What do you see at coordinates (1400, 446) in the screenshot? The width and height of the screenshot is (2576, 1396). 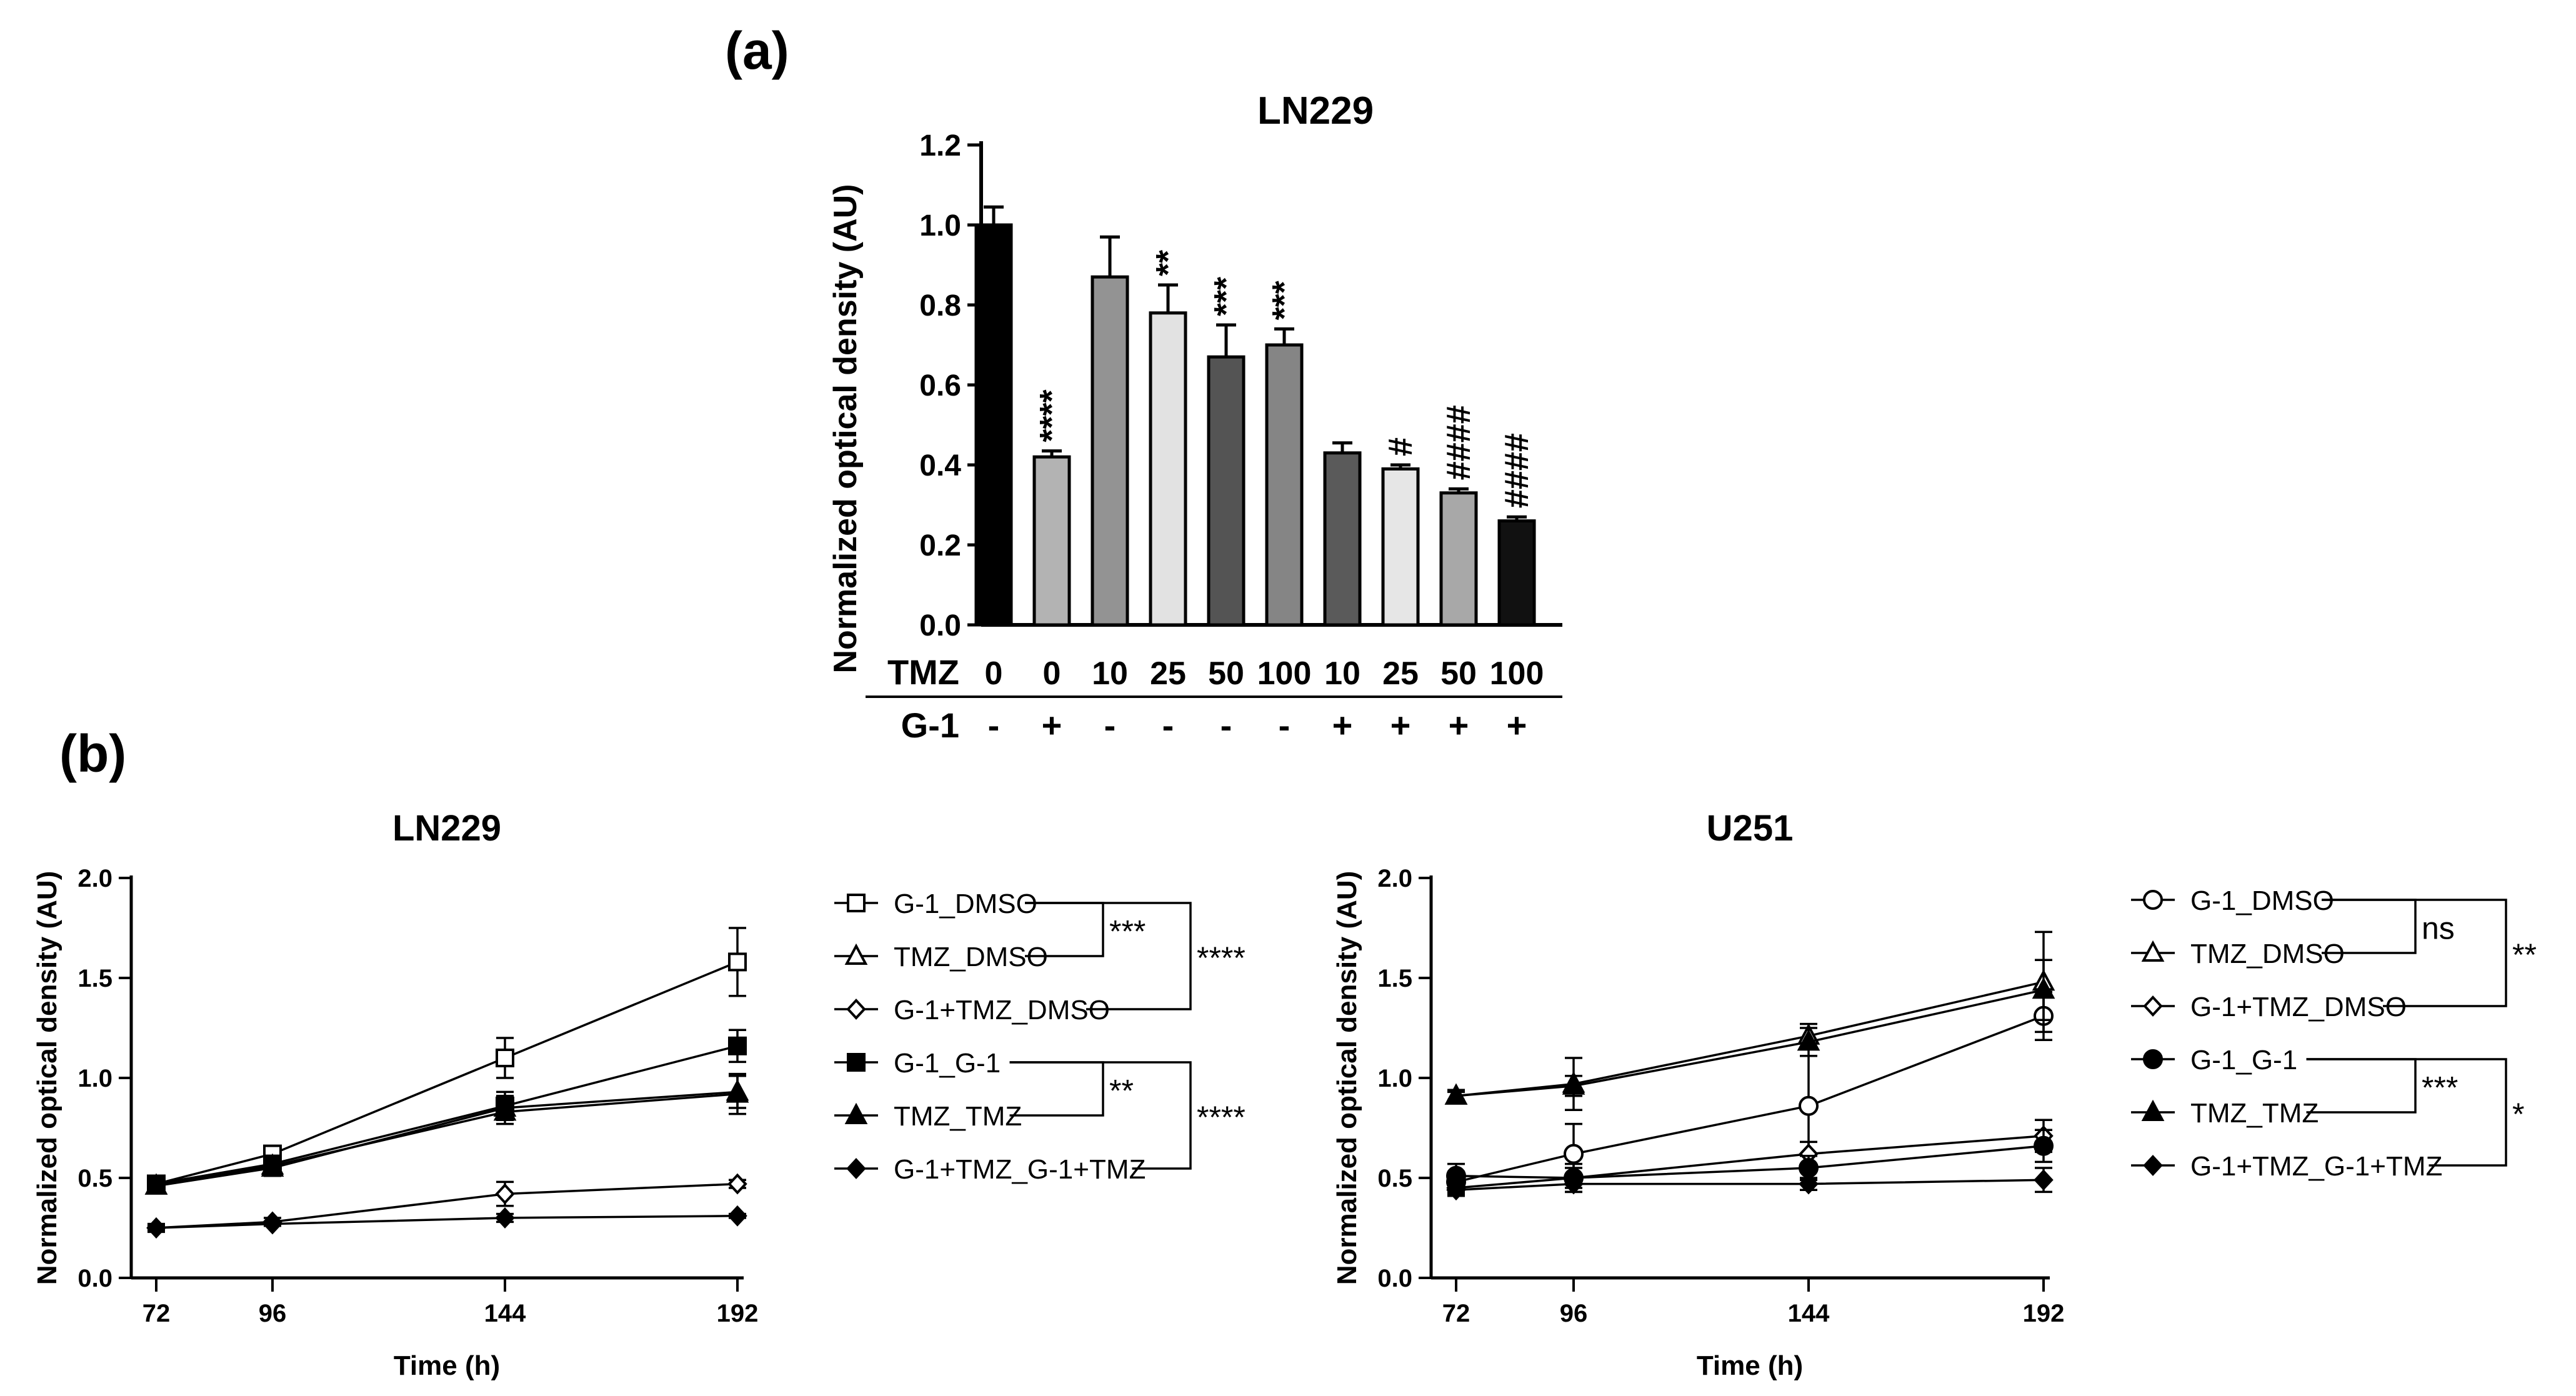 I see `significance-annotation: #` at bounding box center [1400, 446].